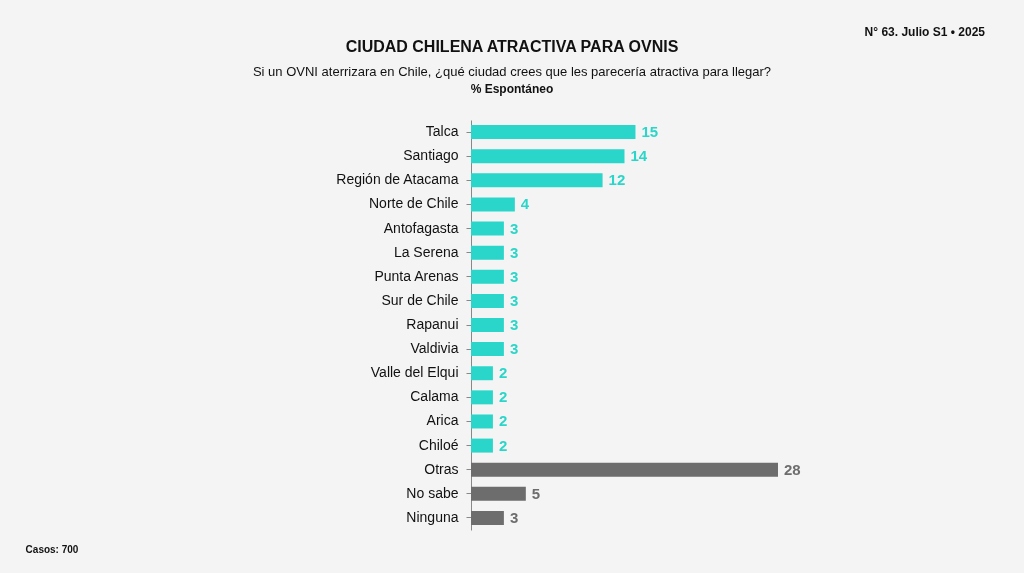  I want to click on y-tick-label: Ninguna, so click(432, 516).